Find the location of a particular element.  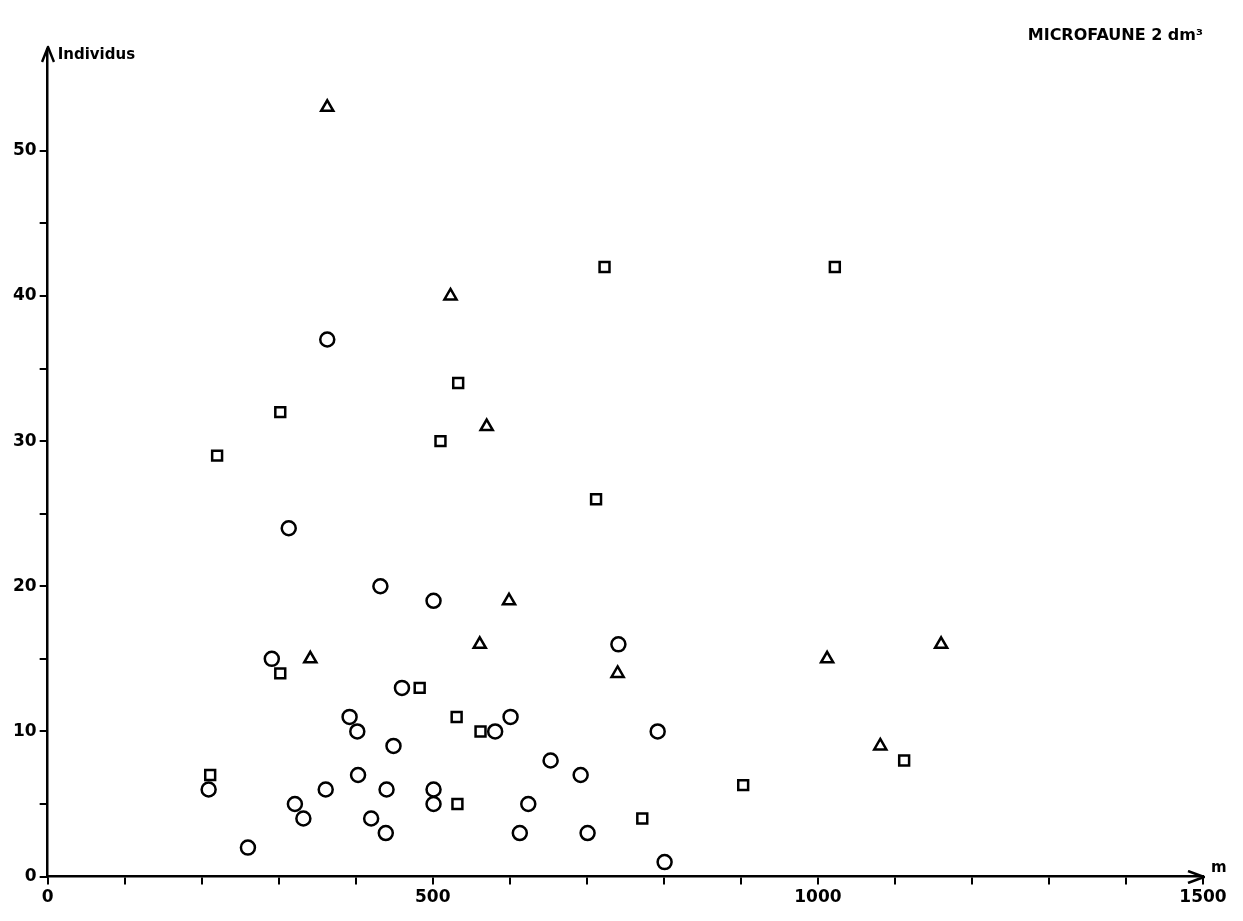

x-axis-title: m is located at coordinates (1219, 867).